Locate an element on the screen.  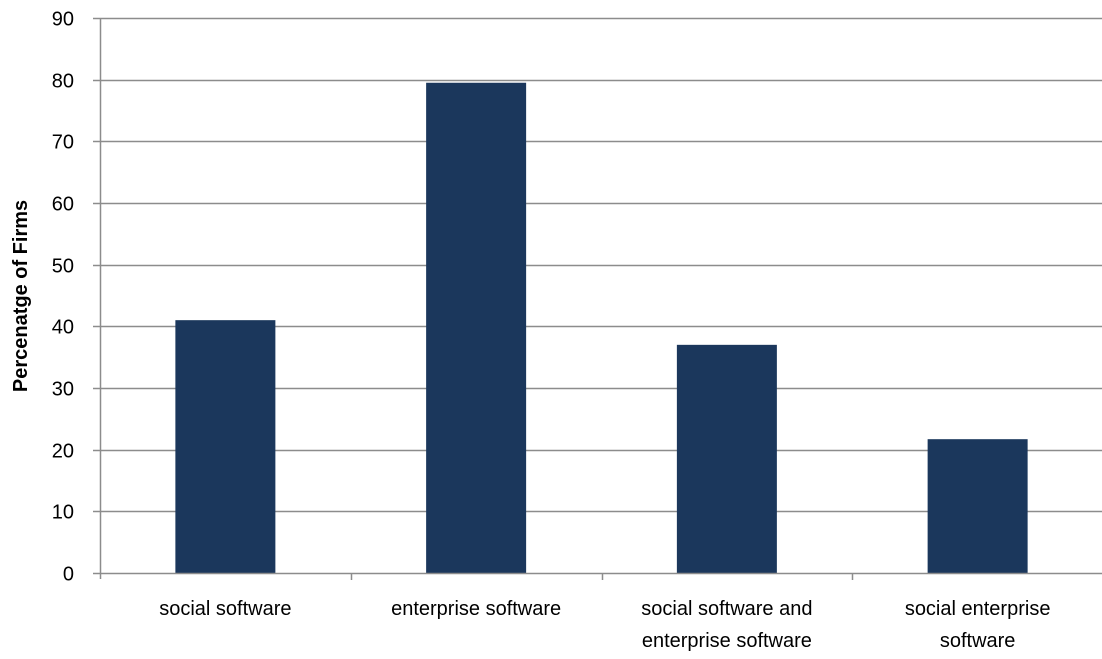
y-tick-label: 0 is located at coordinates (68, 575).